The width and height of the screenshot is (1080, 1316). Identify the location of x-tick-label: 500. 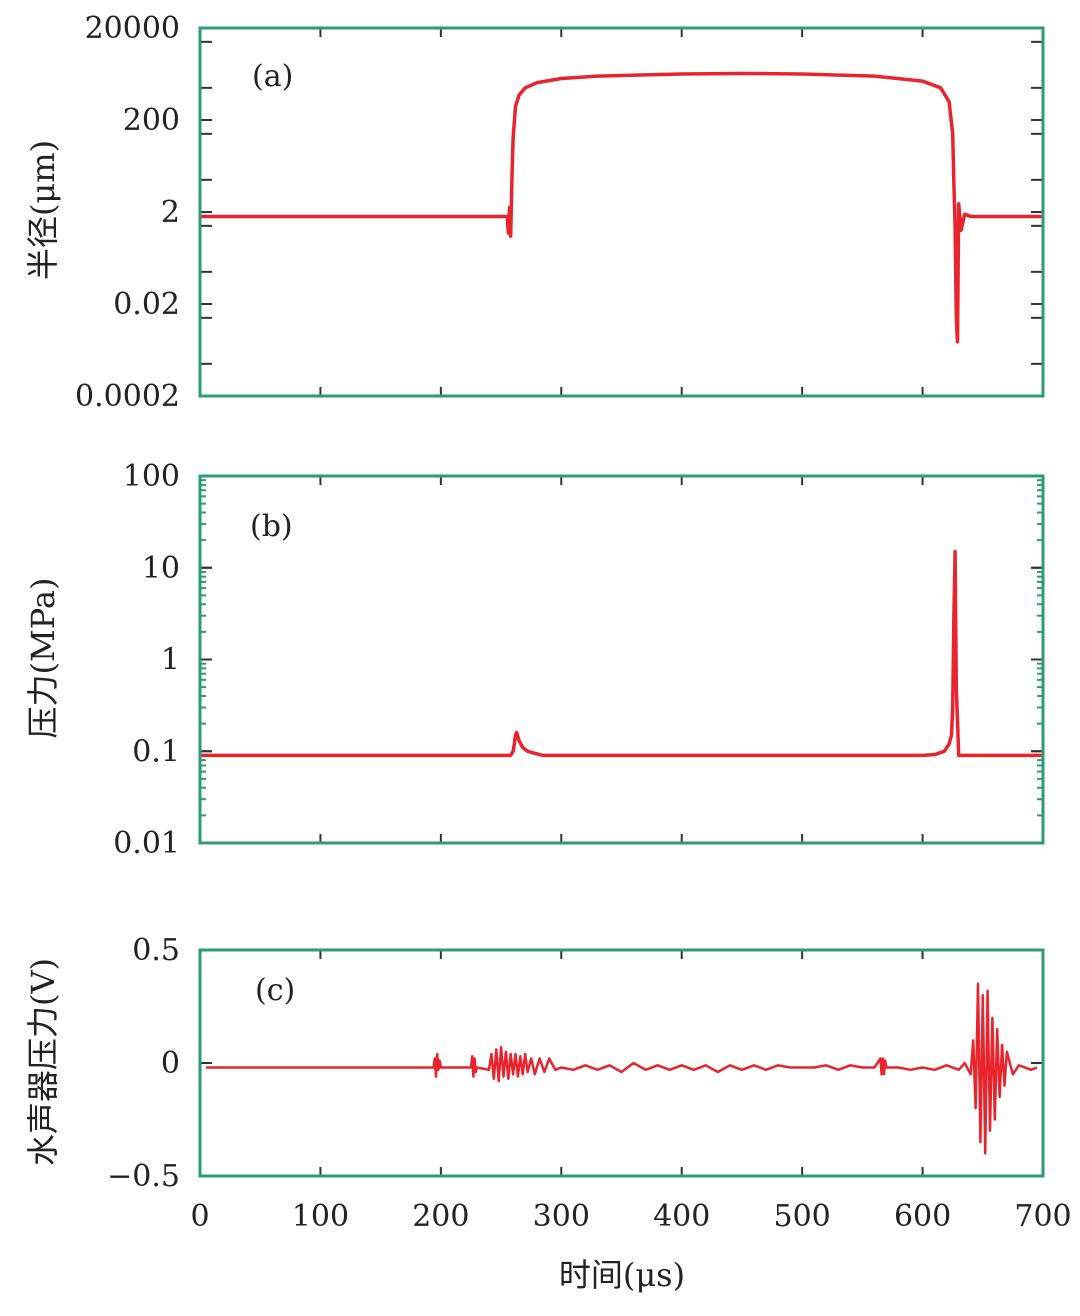
(802, 1216).